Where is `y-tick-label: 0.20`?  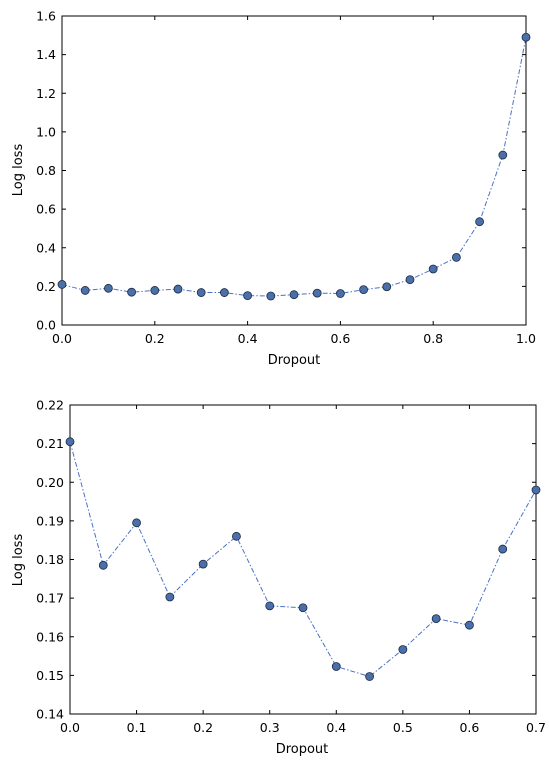
y-tick-label: 0.20 is located at coordinates (50, 482).